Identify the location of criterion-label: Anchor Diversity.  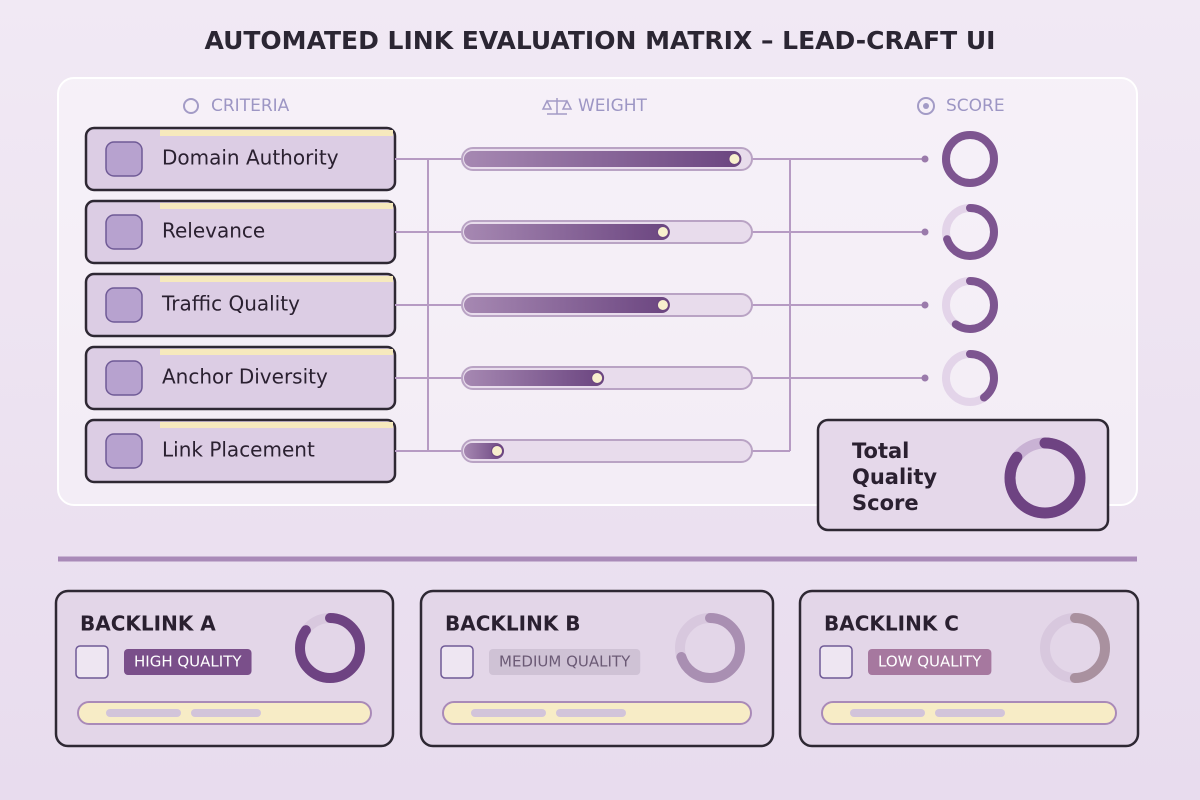
(245, 377).